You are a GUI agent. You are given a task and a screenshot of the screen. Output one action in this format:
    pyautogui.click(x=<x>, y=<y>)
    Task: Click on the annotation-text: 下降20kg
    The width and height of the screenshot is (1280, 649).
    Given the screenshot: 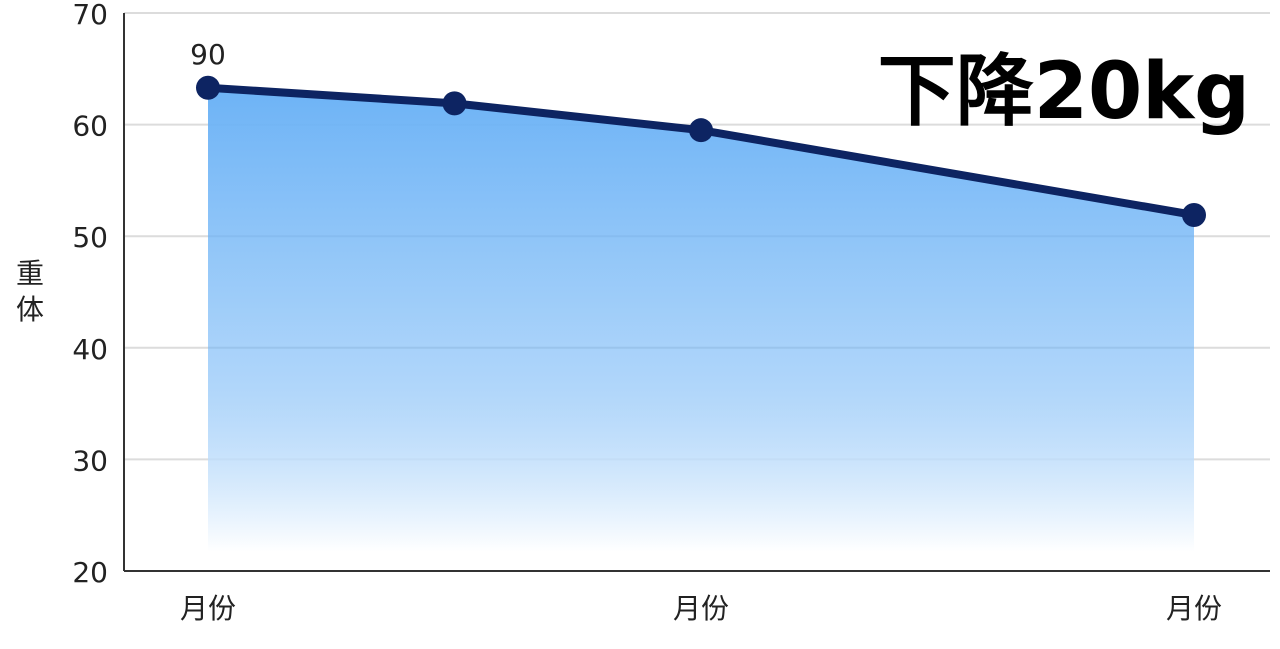 What is the action you would take?
    pyautogui.click(x=1064, y=92)
    